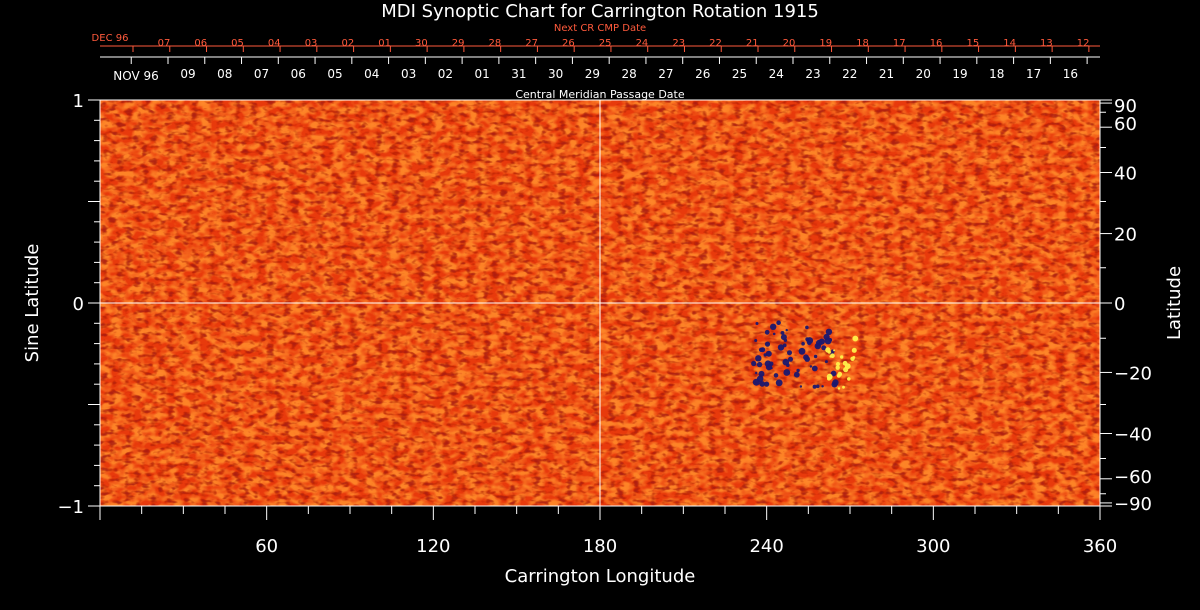  Describe the element at coordinates (1133, 477) in the screenshot. I see `y-right-tick-label: −60` at that location.